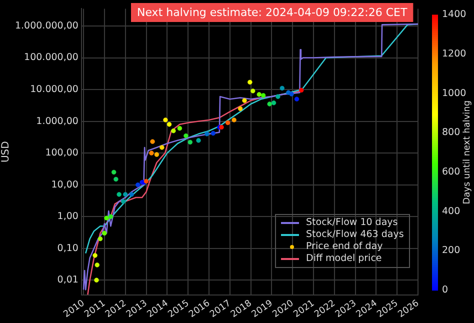 Image resolution: width=474 pixels, height=323 pixels. I want to click on y-tick-label: 0,01, so click(67, 280).